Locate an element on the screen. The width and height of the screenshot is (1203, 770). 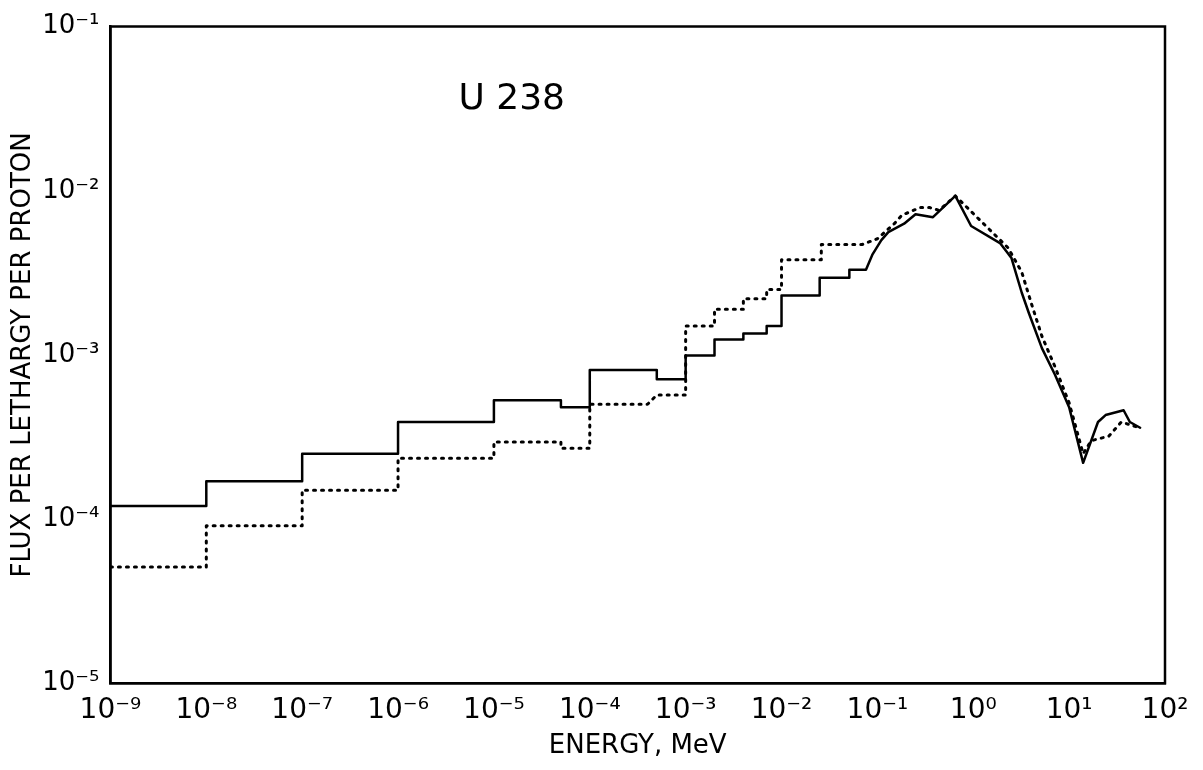
x-tick-label: 10⁻² is located at coordinates (781, 709).